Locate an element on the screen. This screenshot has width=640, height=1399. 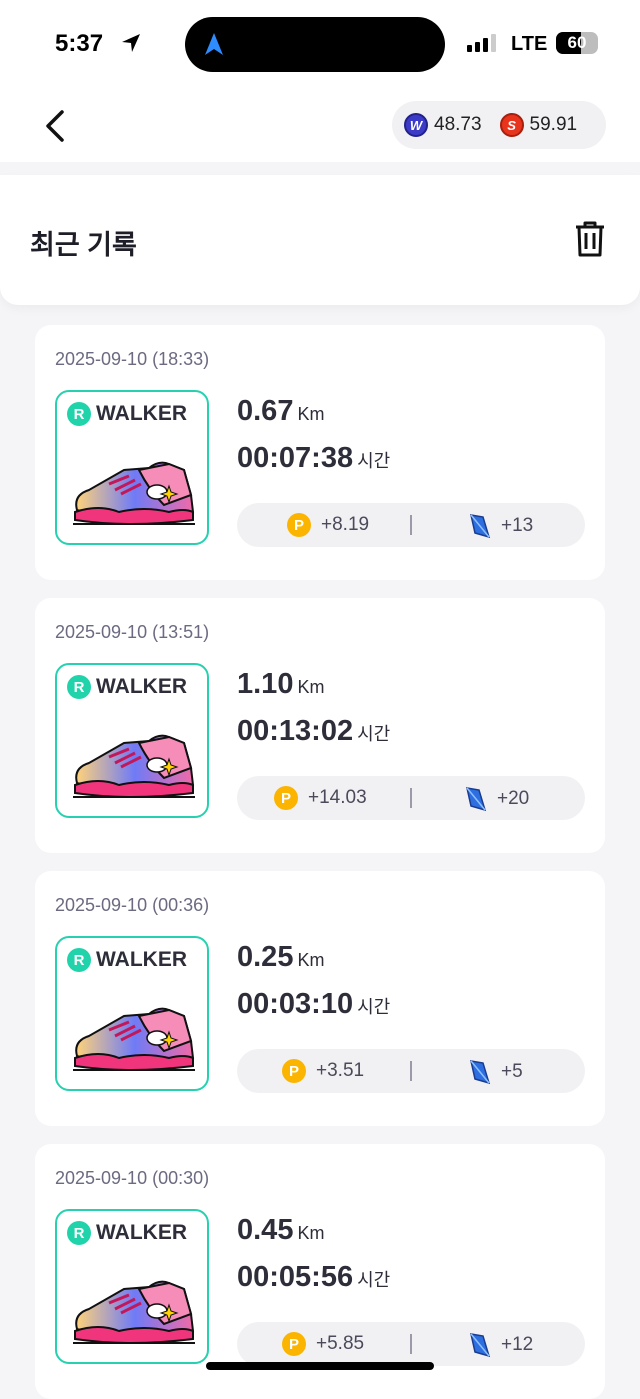
w-coin-value: 48.73 is located at coordinates (458, 124).